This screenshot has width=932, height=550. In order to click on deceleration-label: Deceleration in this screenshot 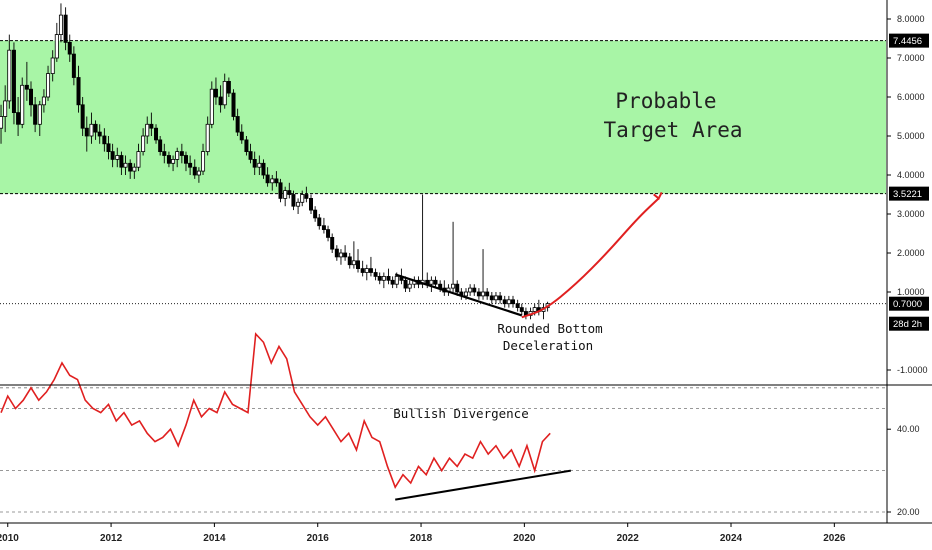, I will do `click(548, 345)`.